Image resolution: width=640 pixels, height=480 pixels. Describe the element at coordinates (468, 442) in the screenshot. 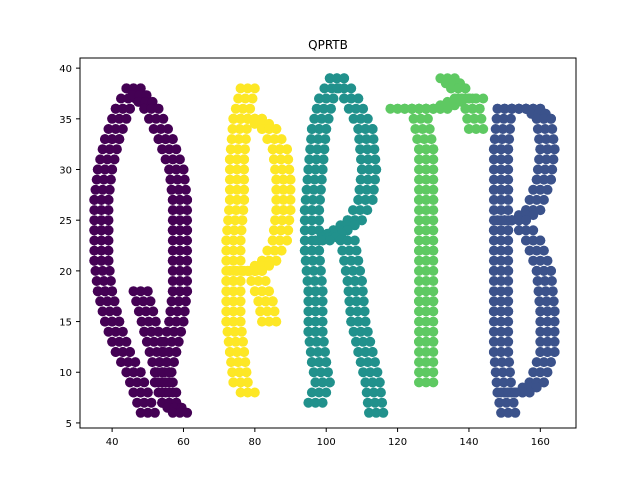

I see `x-tick-label: 140` at that location.